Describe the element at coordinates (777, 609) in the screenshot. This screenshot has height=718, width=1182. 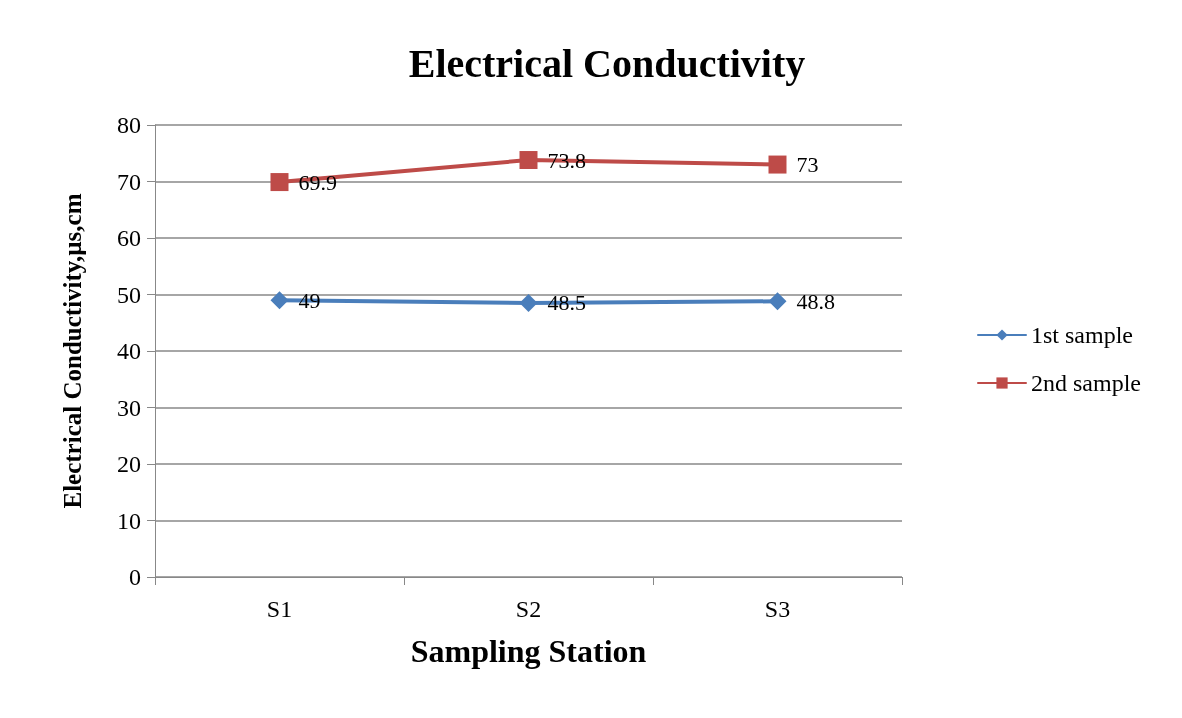
I see `x-tick-label: S3` at that location.